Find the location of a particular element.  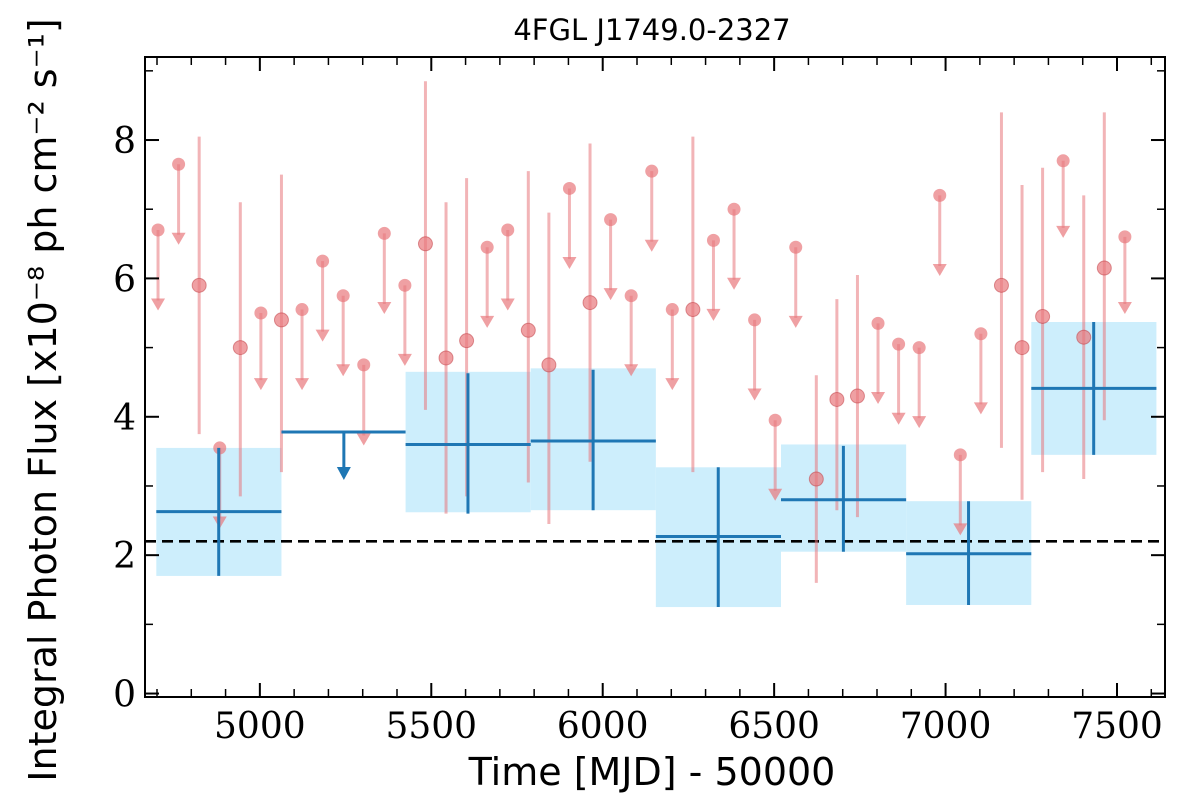

y-tick-label: 8 is located at coordinates (124, 141).